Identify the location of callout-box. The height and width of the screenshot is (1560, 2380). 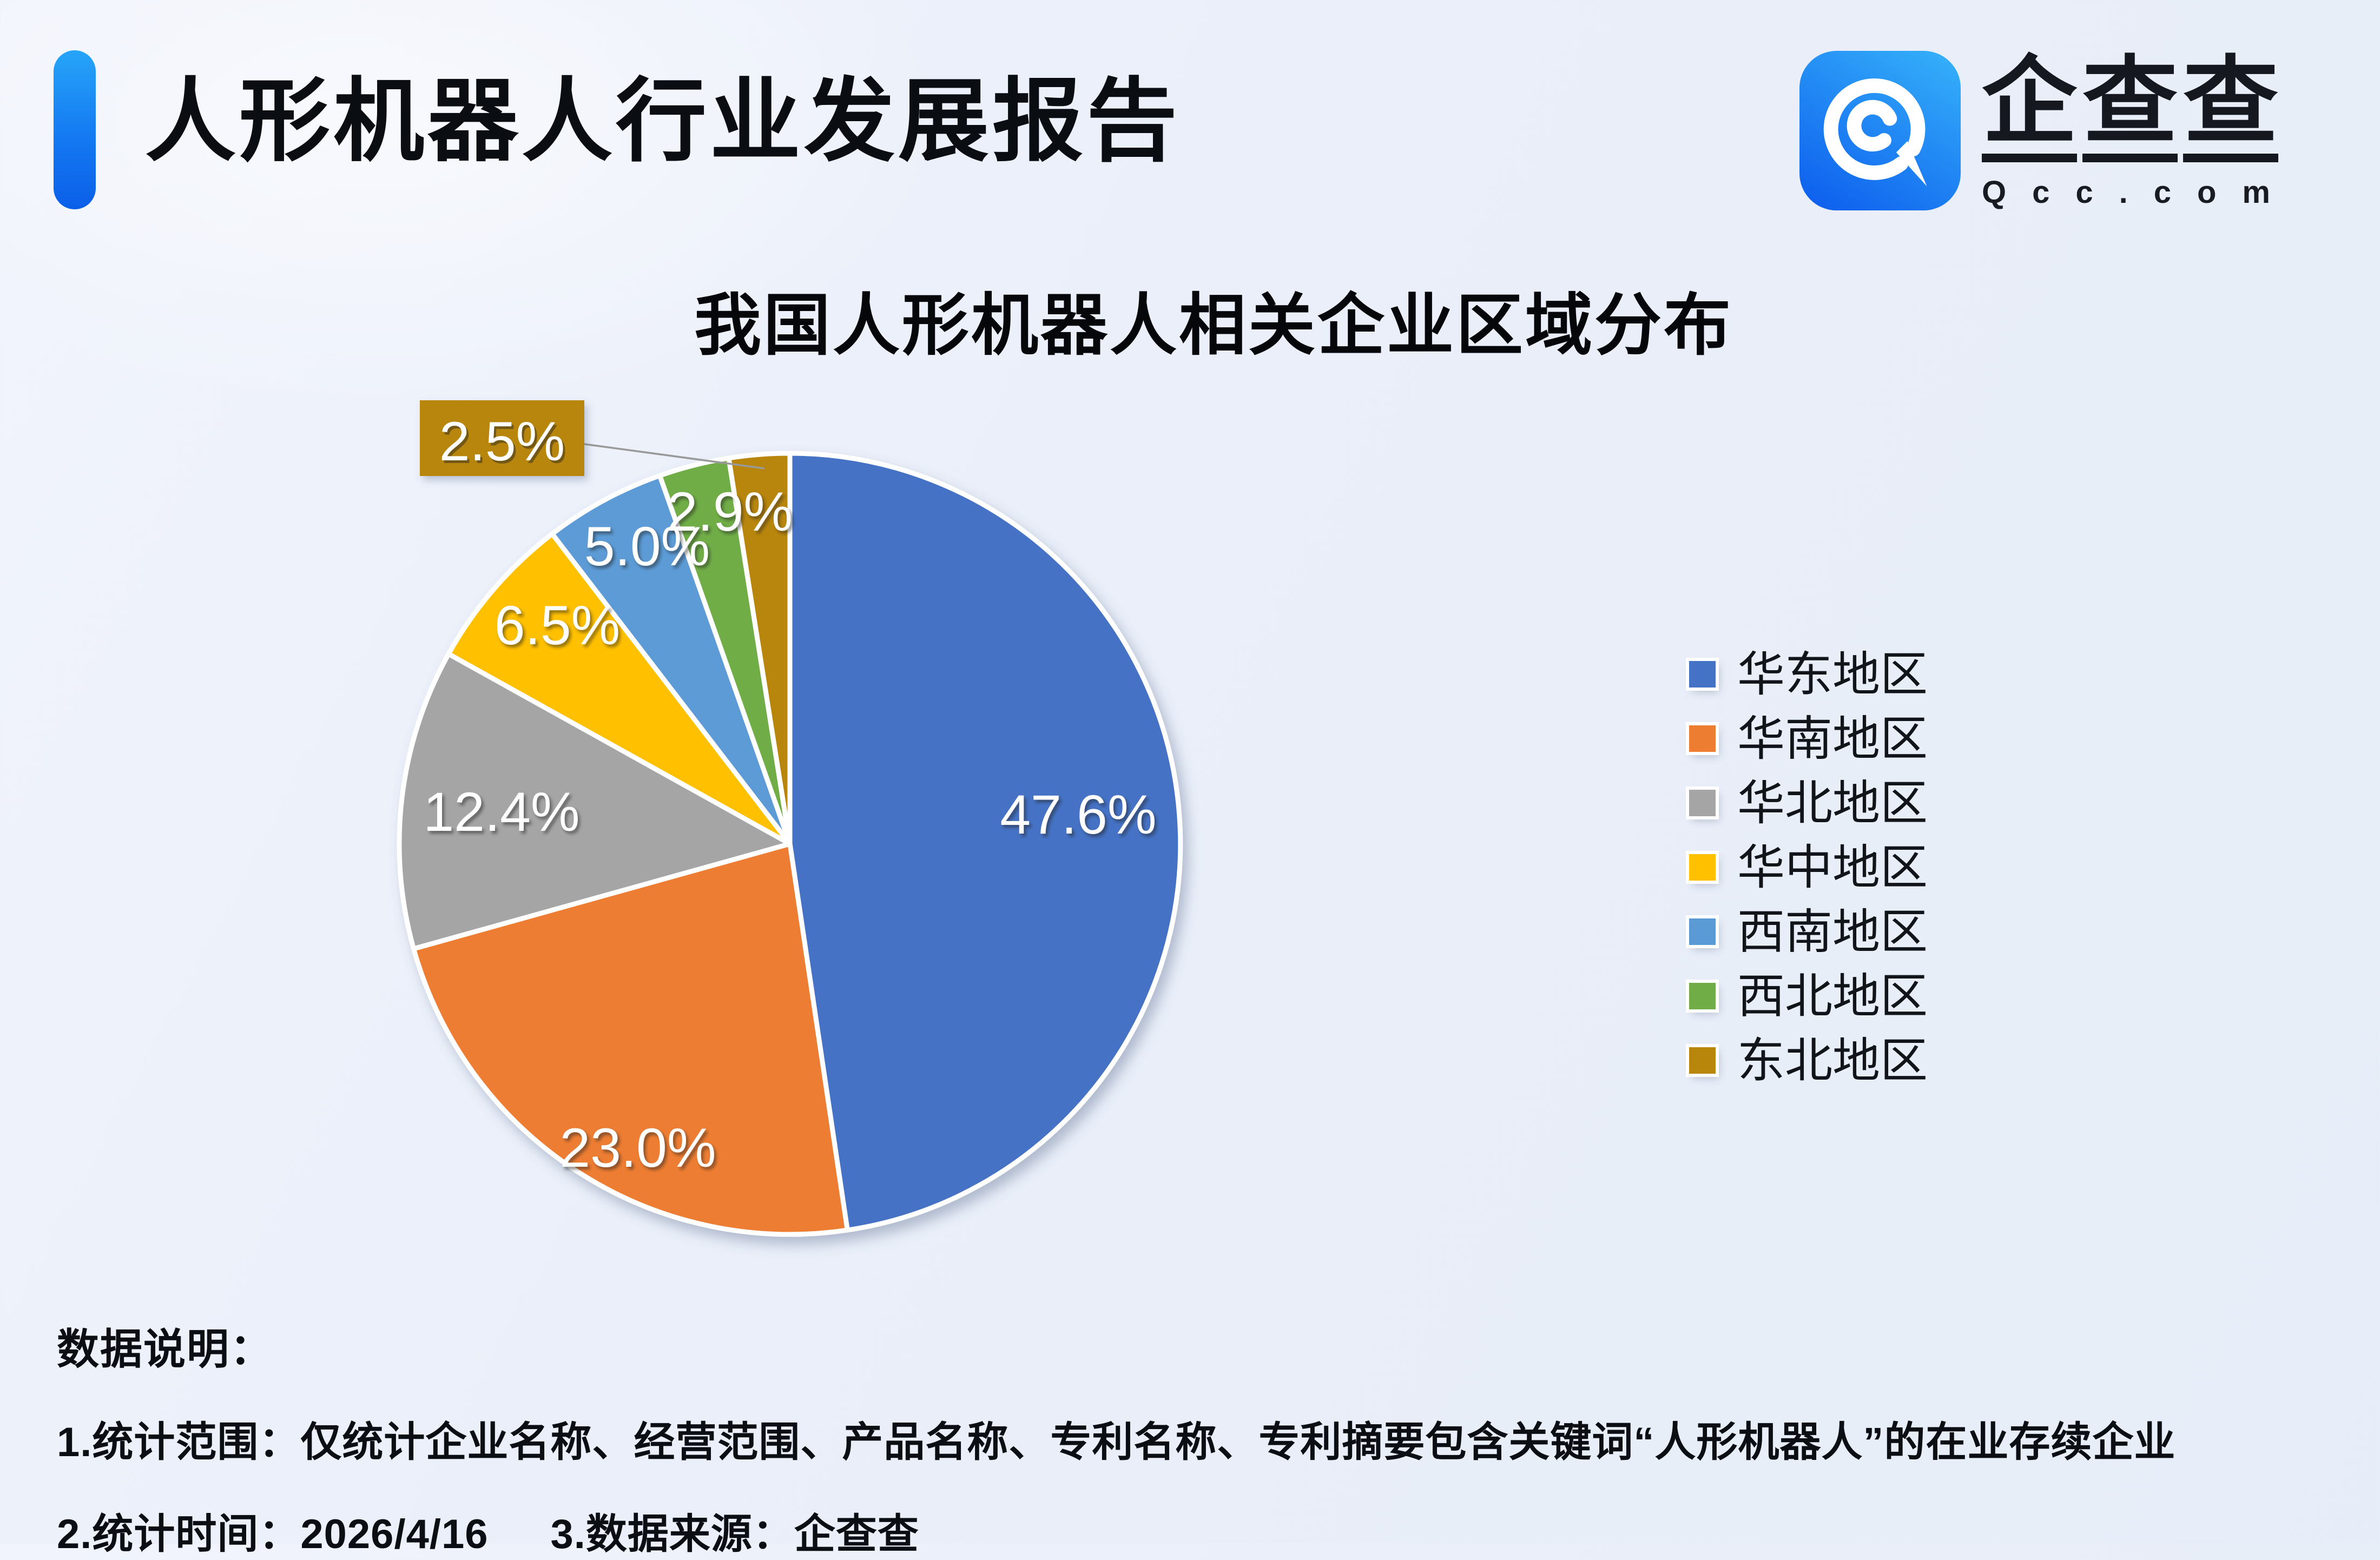
(502, 438).